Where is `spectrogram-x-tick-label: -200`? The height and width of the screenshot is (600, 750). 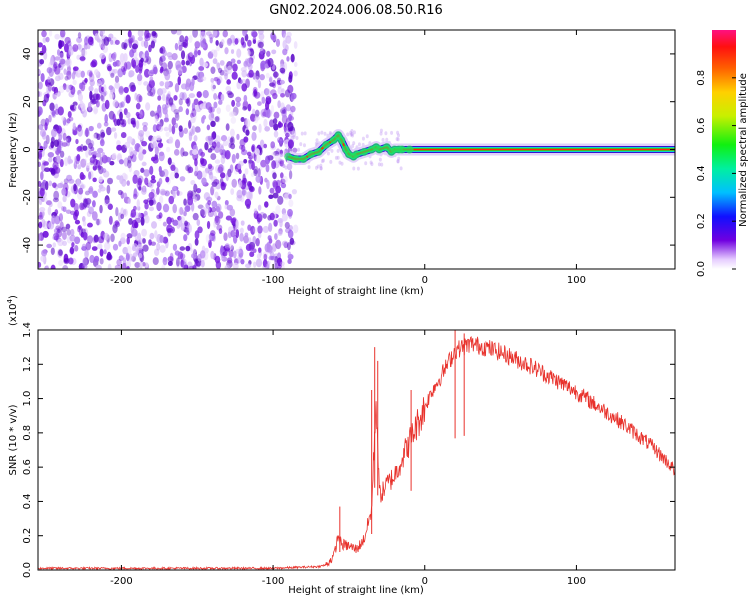 spectrogram-x-tick-label: -200 is located at coordinates (121, 280).